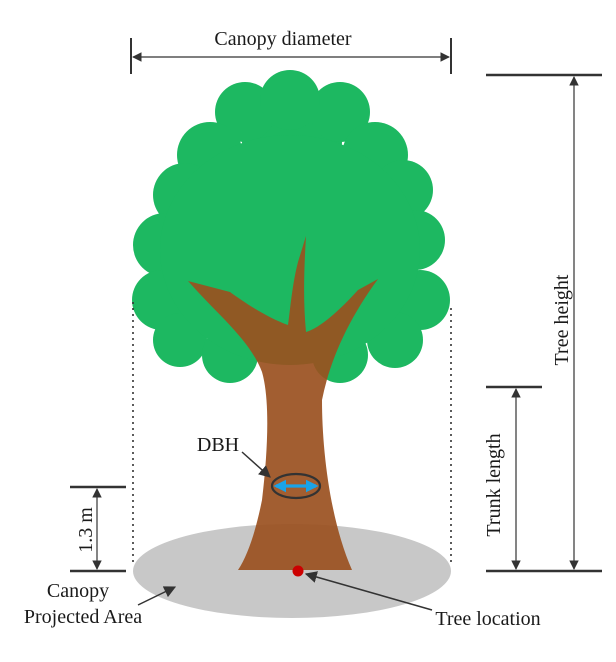  What do you see at coordinates (562, 319) in the screenshot?
I see `tree-height-label: Tree height` at bounding box center [562, 319].